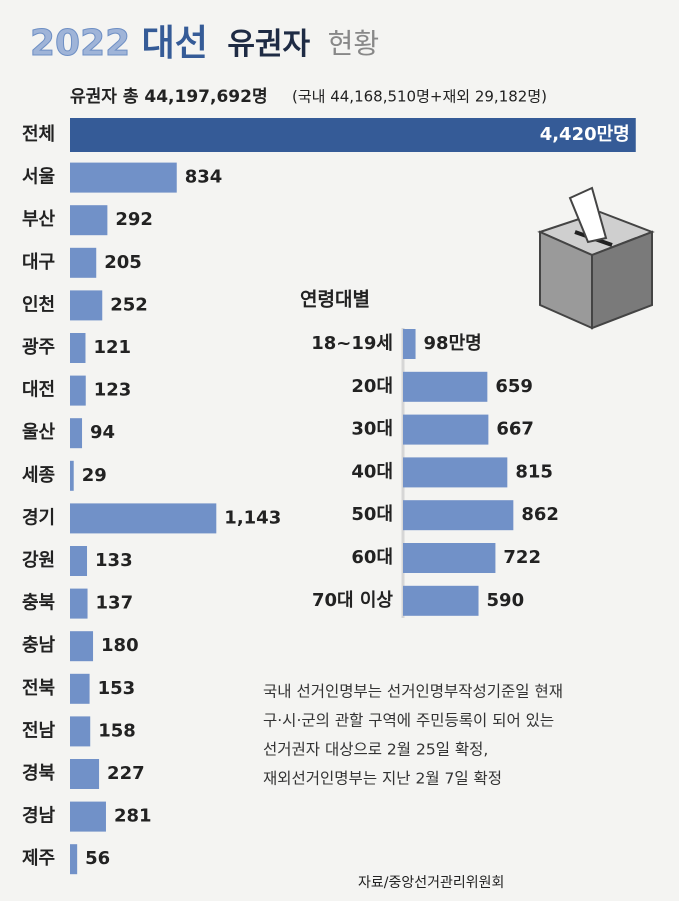  I want to click on value-label: 123, so click(113, 390).